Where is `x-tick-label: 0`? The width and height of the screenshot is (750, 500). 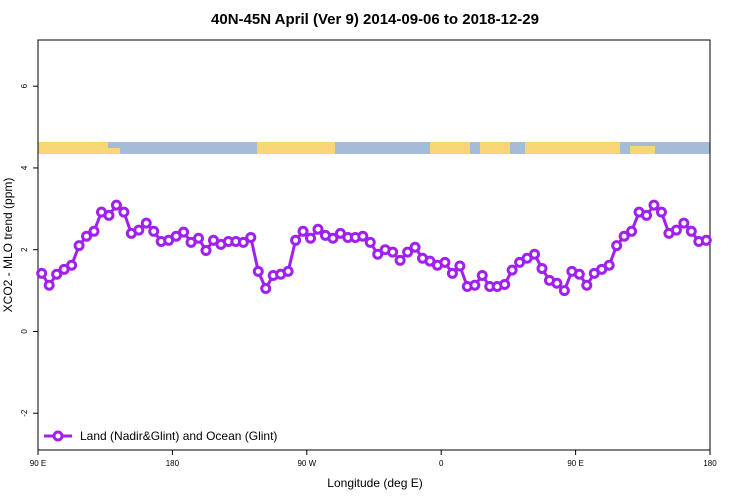 x-tick-label: 0 is located at coordinates (441, 463).